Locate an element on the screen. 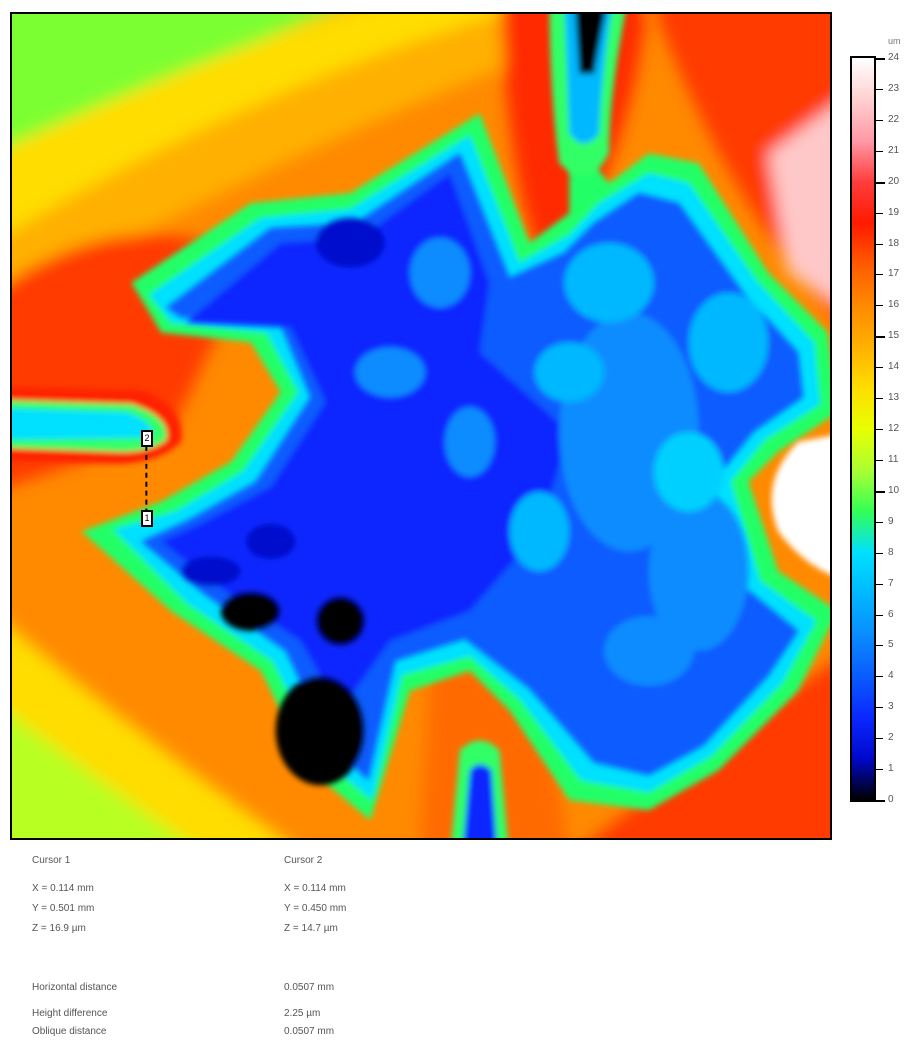 This screenshot has width=915, height=1043. scale-tick-label: 18 is located at coordinates (894, 243).